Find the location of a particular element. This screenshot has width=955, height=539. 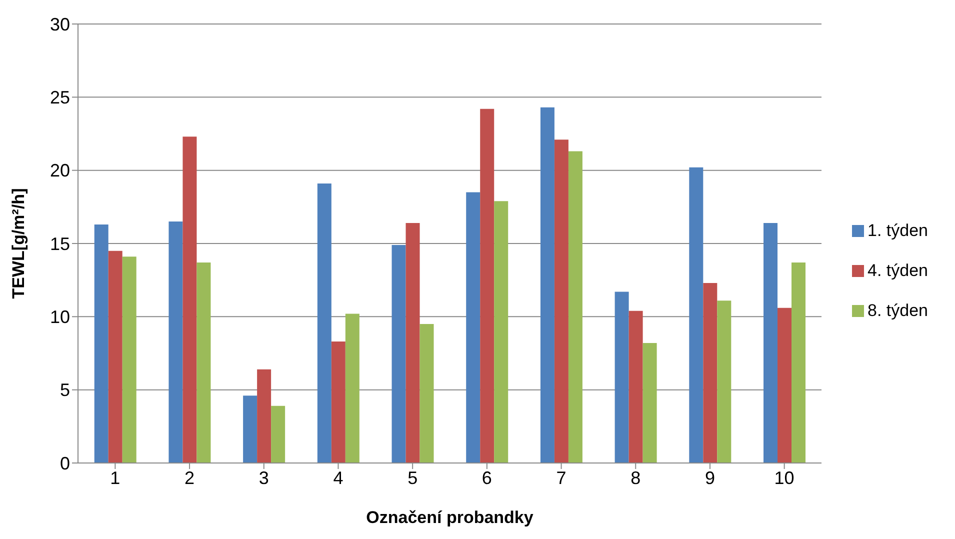

x-tick-label: 7 is located at coordinates (561, 478).